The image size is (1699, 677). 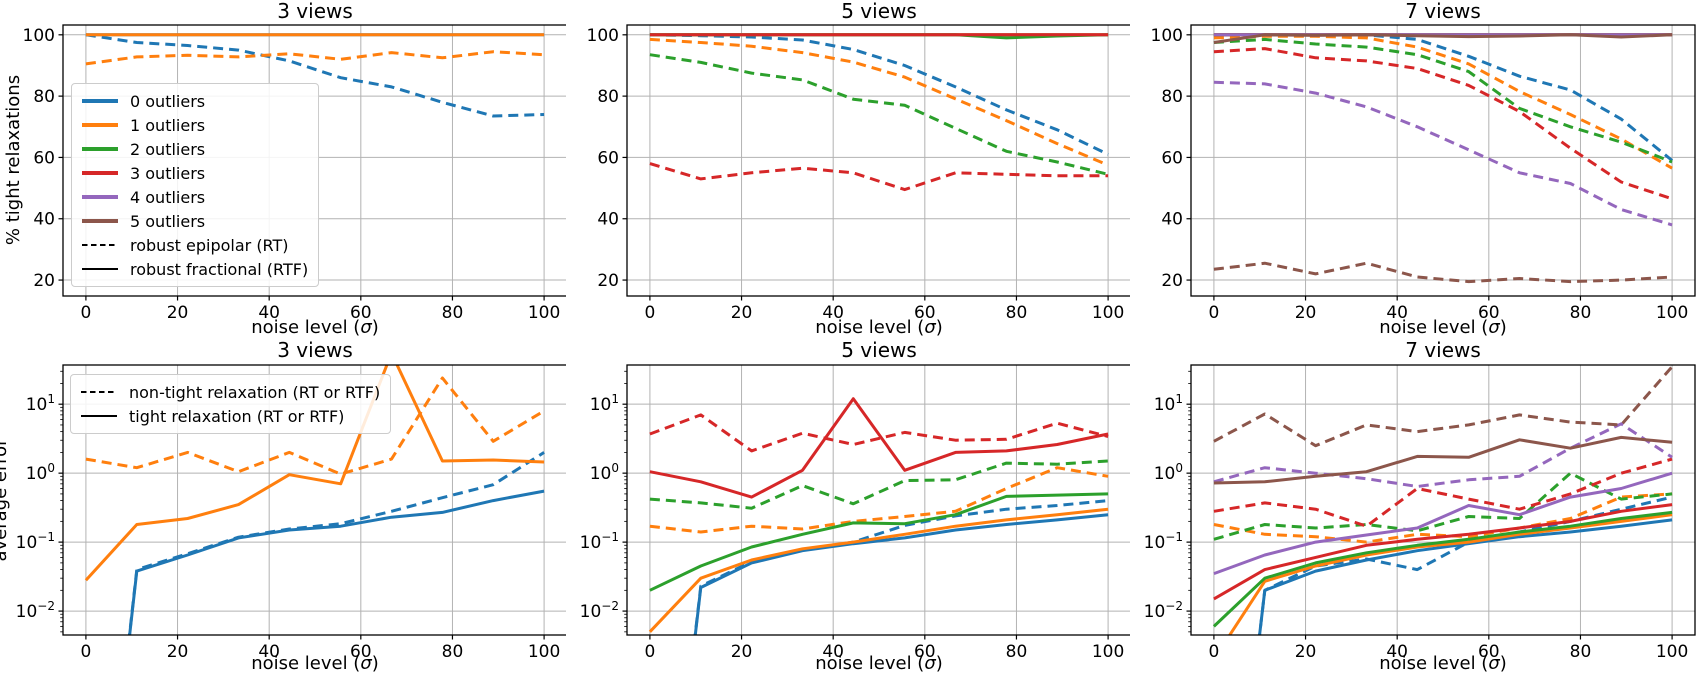 I want to click on legend-entry: 4 outliers, so click(x=194, y=197).